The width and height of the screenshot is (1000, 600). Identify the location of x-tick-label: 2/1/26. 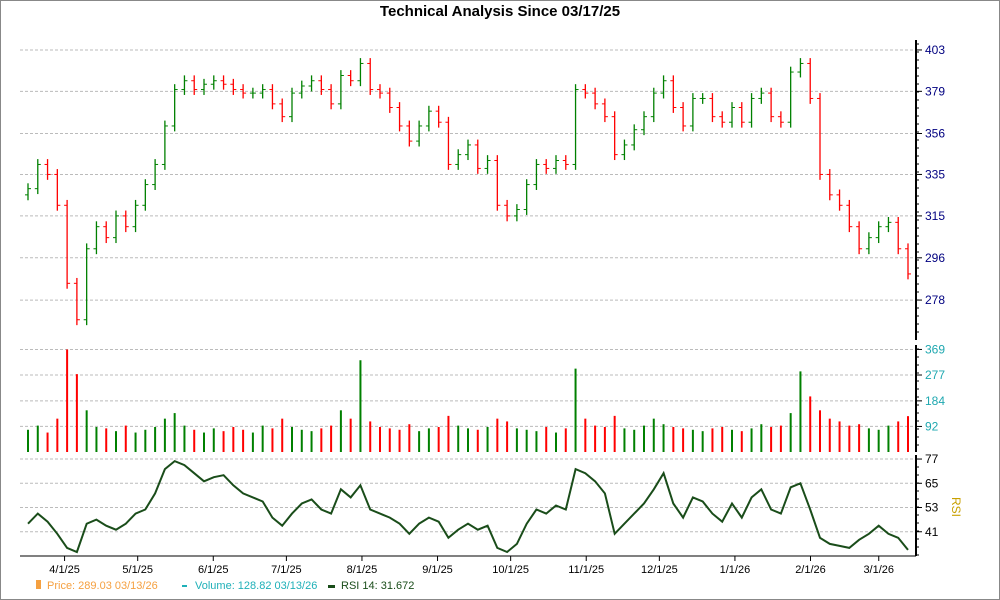
(810, 570).